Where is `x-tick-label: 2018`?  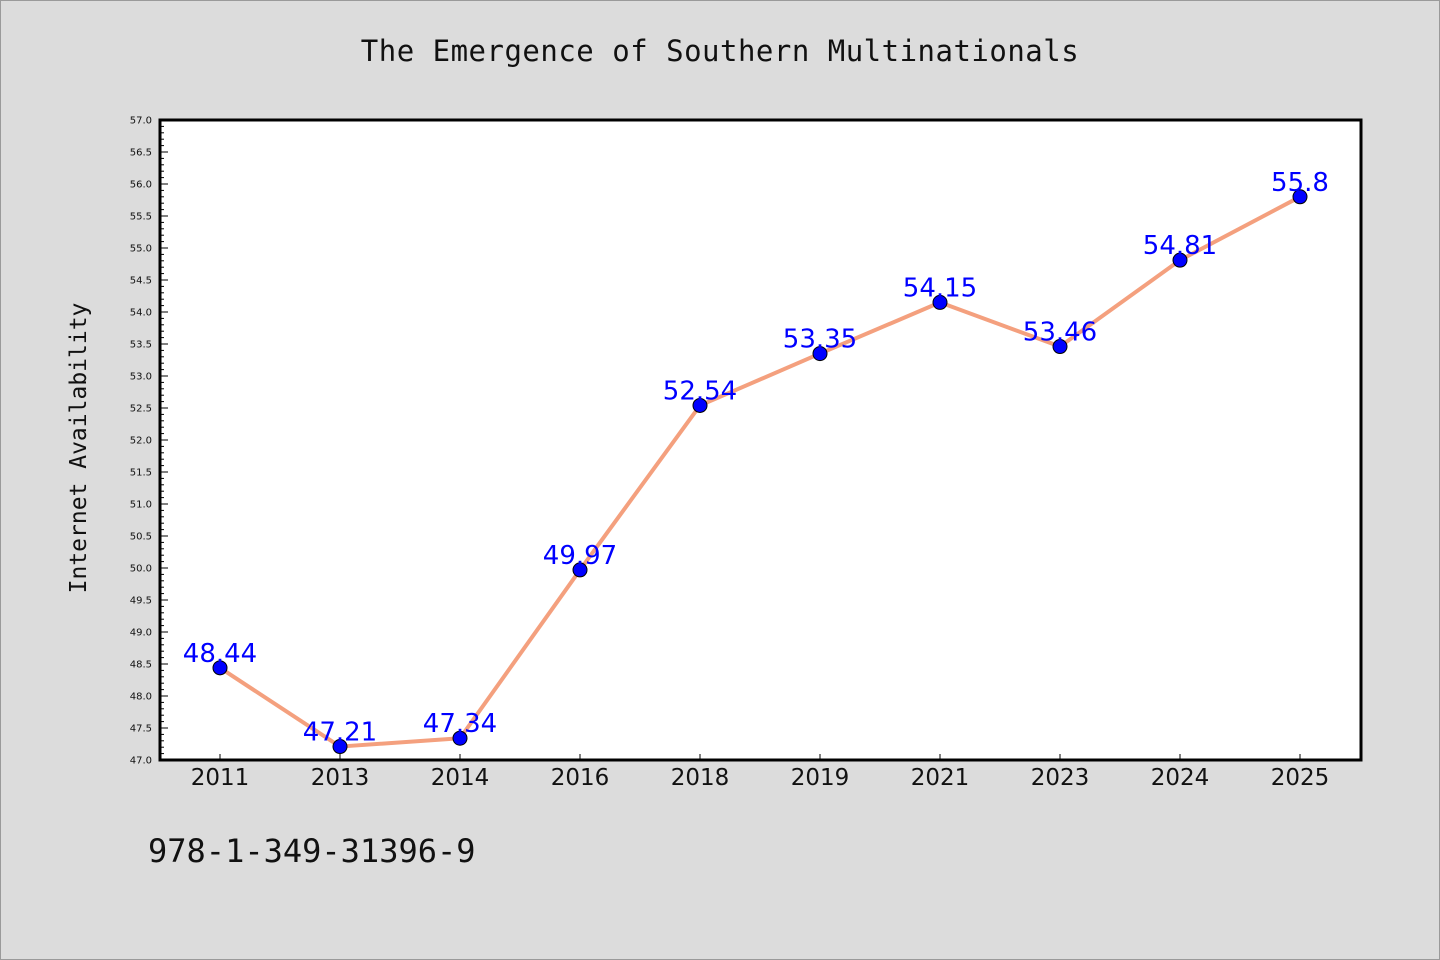
x-tick-label: 2018 is located at coordinates (700, 778).